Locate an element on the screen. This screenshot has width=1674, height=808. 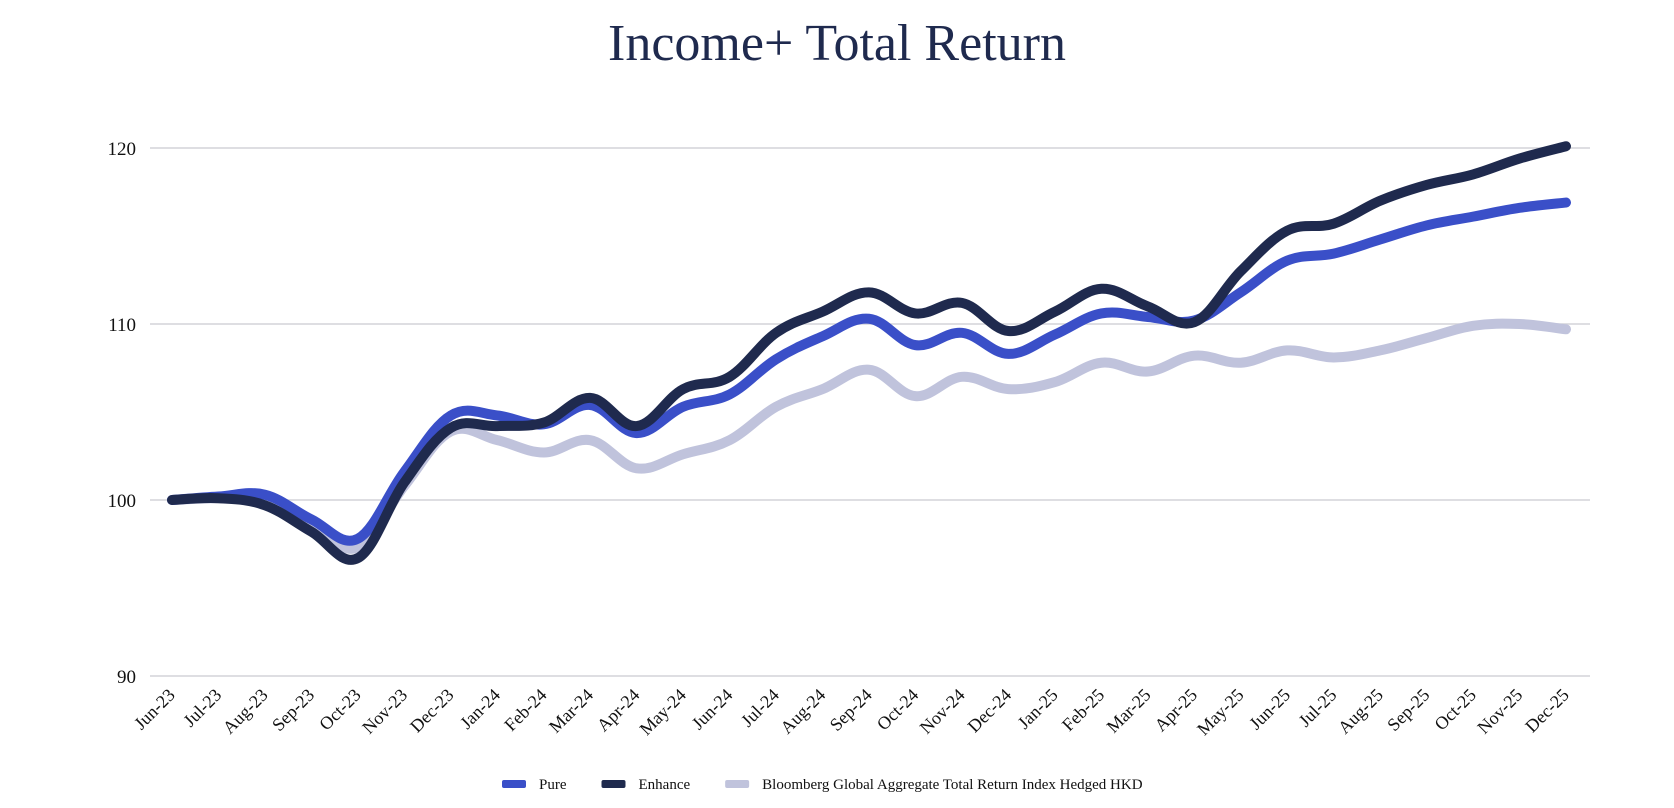
x-tick-label: Mar-25 is located at coordinates (1129, 711).